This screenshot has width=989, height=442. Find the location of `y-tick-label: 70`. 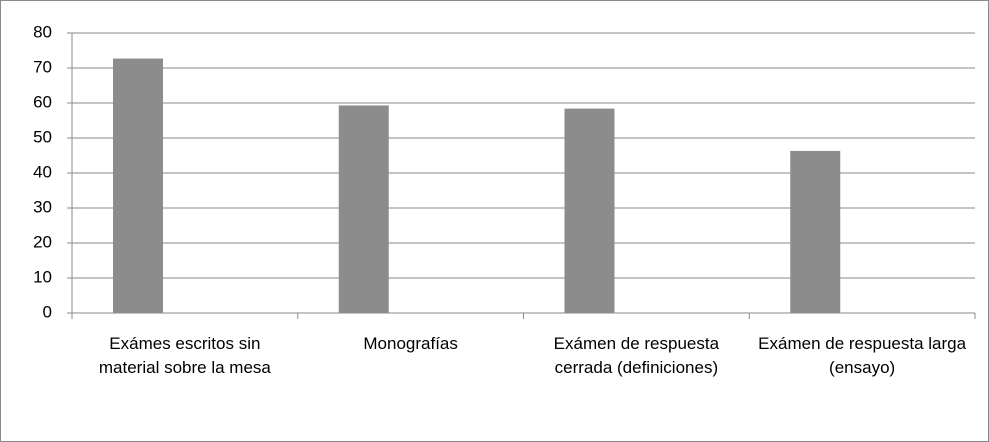

y-tick-label: 70 is located at coordinates (42, 66).